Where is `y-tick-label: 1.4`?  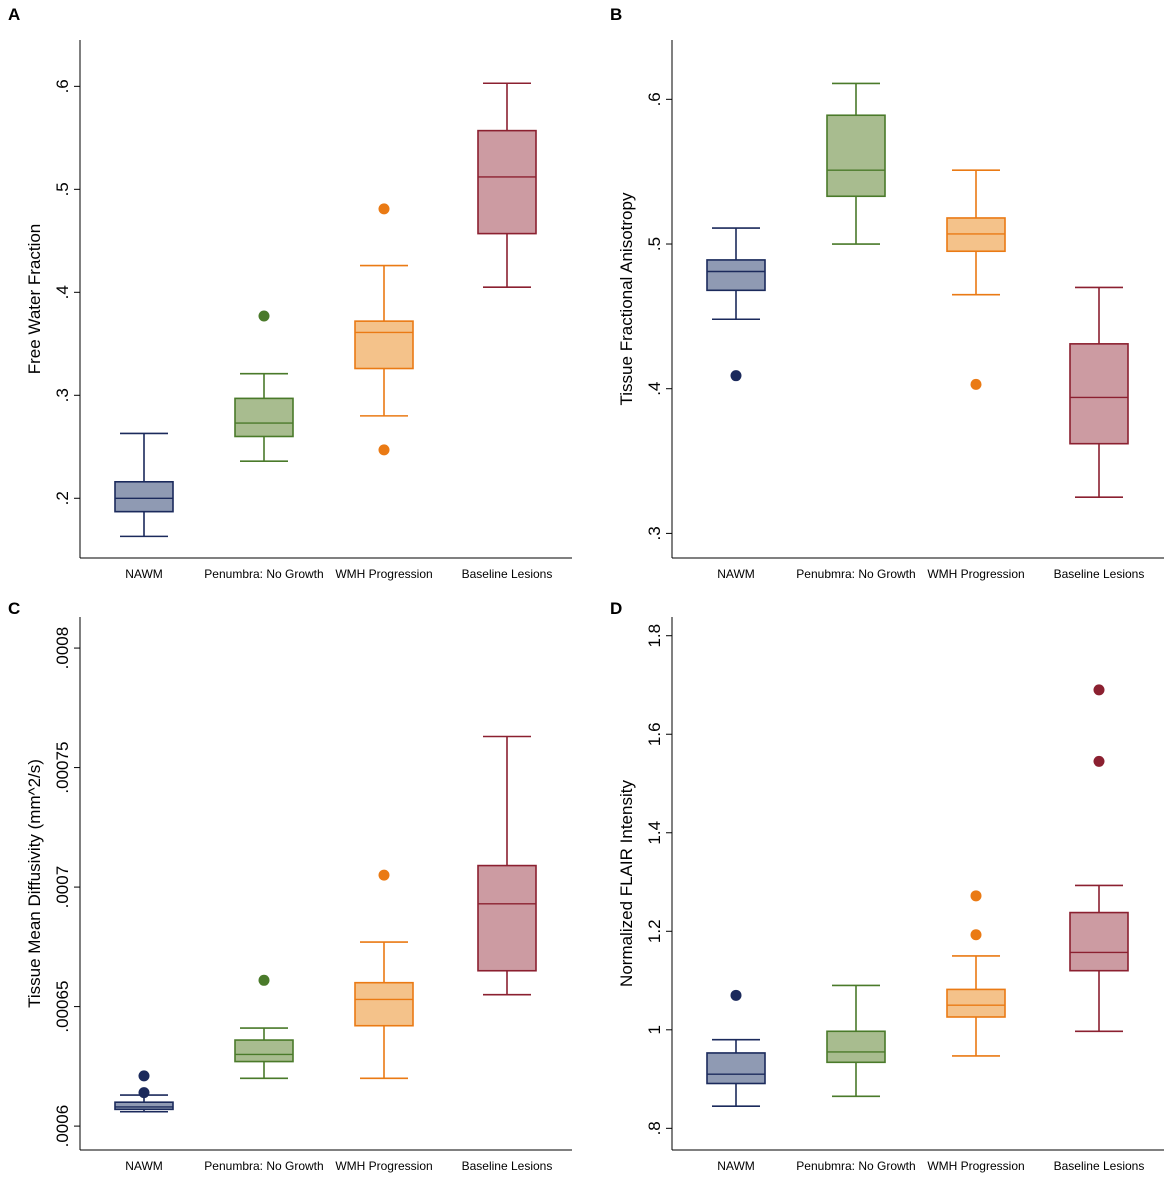 y-tick-label: 1.4 is located at coordinates (654, 833).